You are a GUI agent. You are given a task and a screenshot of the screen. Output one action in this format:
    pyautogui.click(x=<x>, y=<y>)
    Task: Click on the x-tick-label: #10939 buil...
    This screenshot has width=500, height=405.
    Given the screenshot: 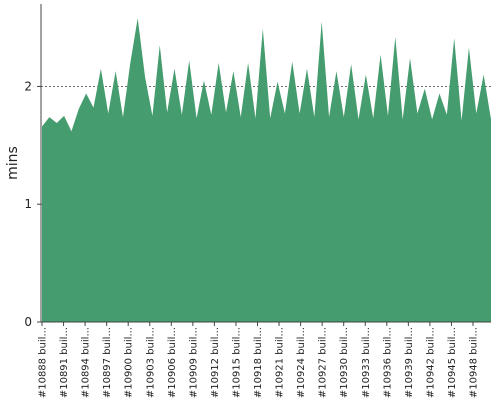 What is the action you would take?
    pyautogui.click(x=409, y=362)
    